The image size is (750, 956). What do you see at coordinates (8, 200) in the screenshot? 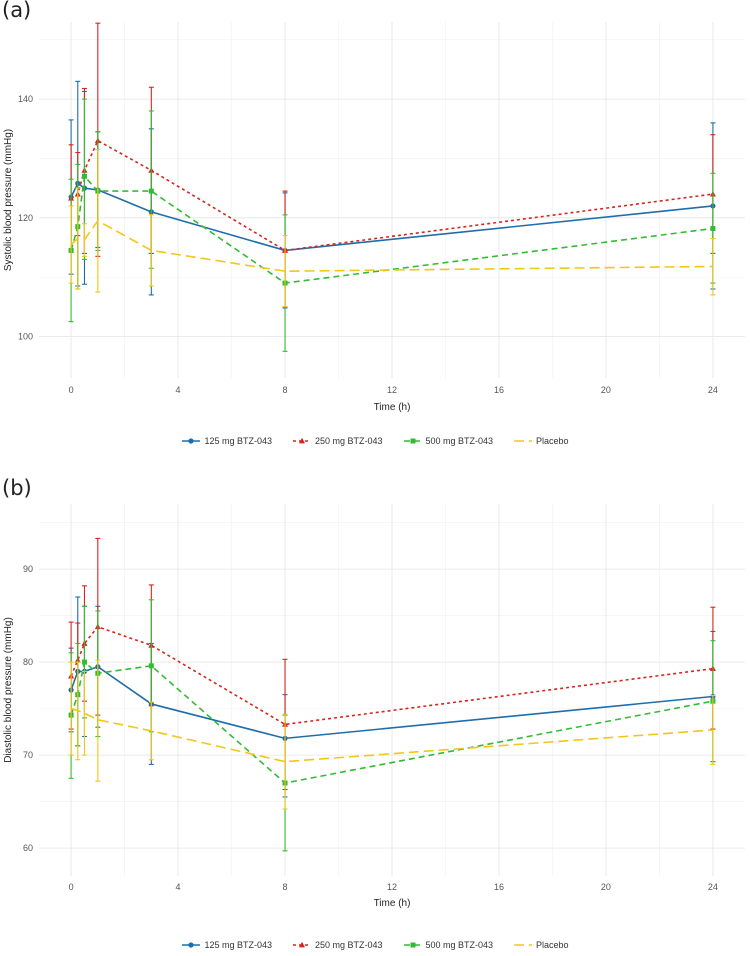
I see `y-axis-title: Systolic blood pressure (mmHg)` at bounding box center [8, 200].